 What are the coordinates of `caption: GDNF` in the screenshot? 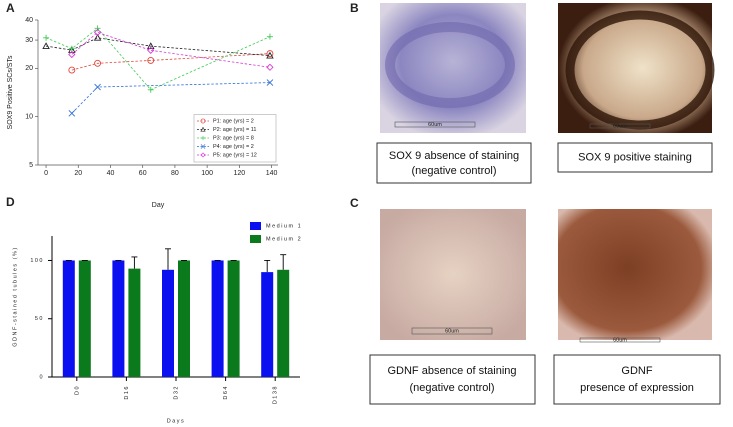 It's located at (636, 371).